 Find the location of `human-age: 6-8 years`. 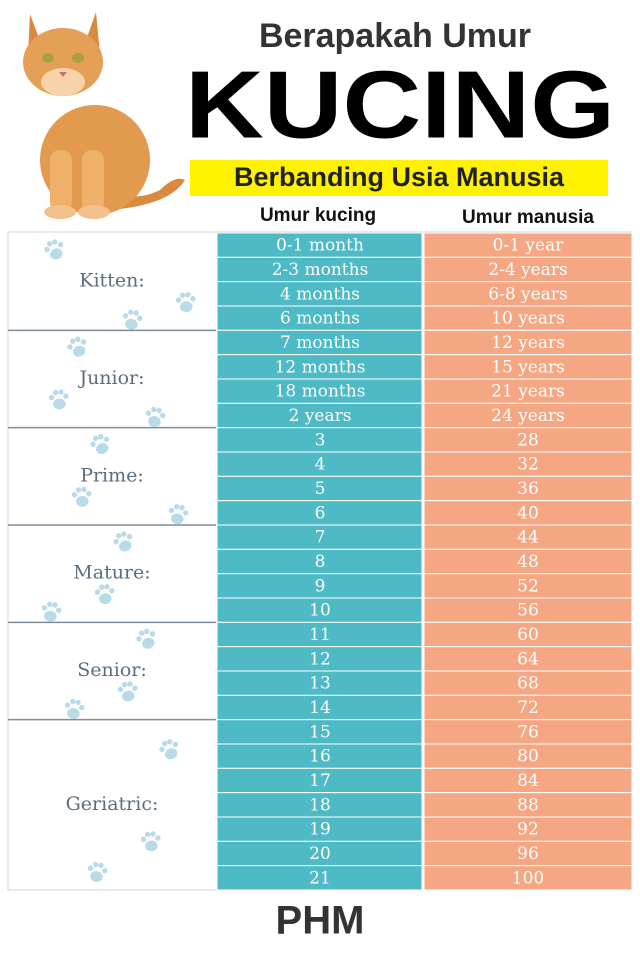

human-age: 6-8 years is located at coordinates (527, 294).